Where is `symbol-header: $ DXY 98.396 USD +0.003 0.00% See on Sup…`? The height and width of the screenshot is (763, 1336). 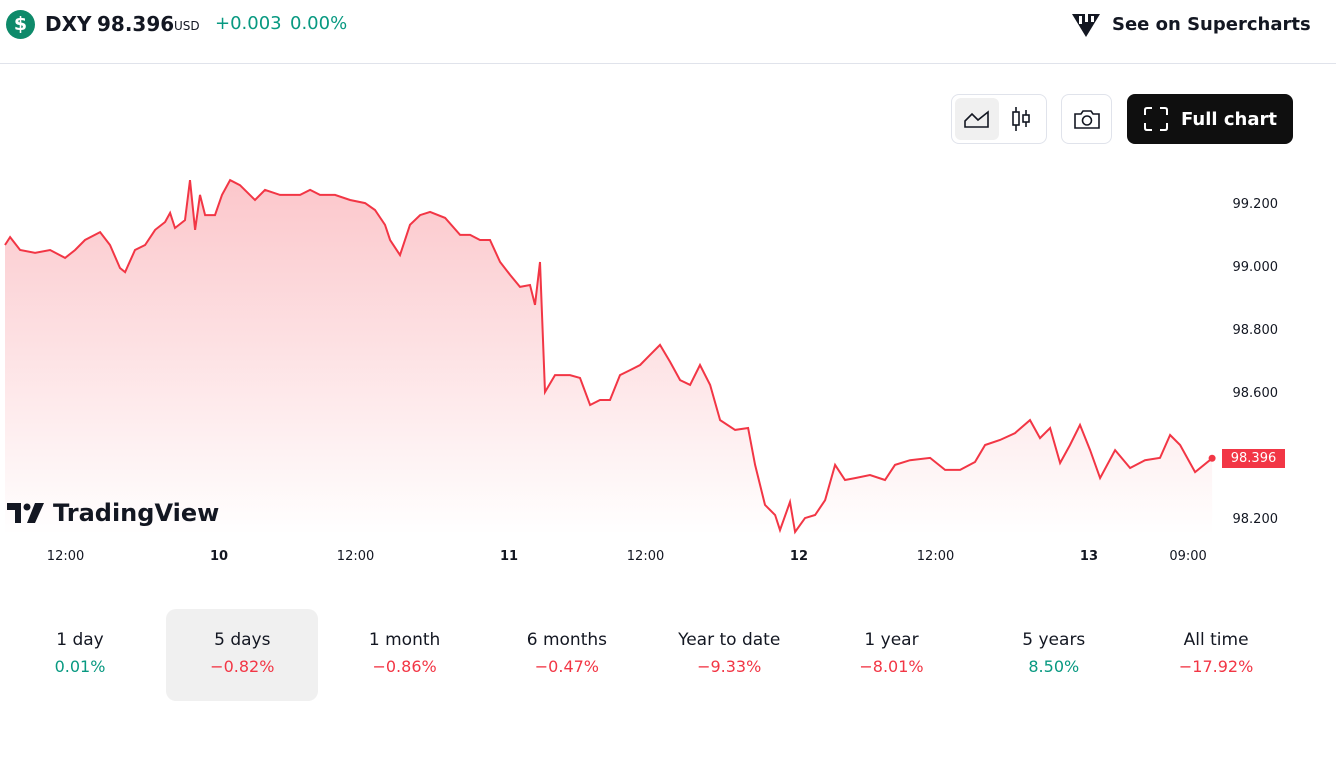 symbol-header: $ DXY 98.396 USD +0.003 0.00% See on Sup… is located at coordinates (668, 32).